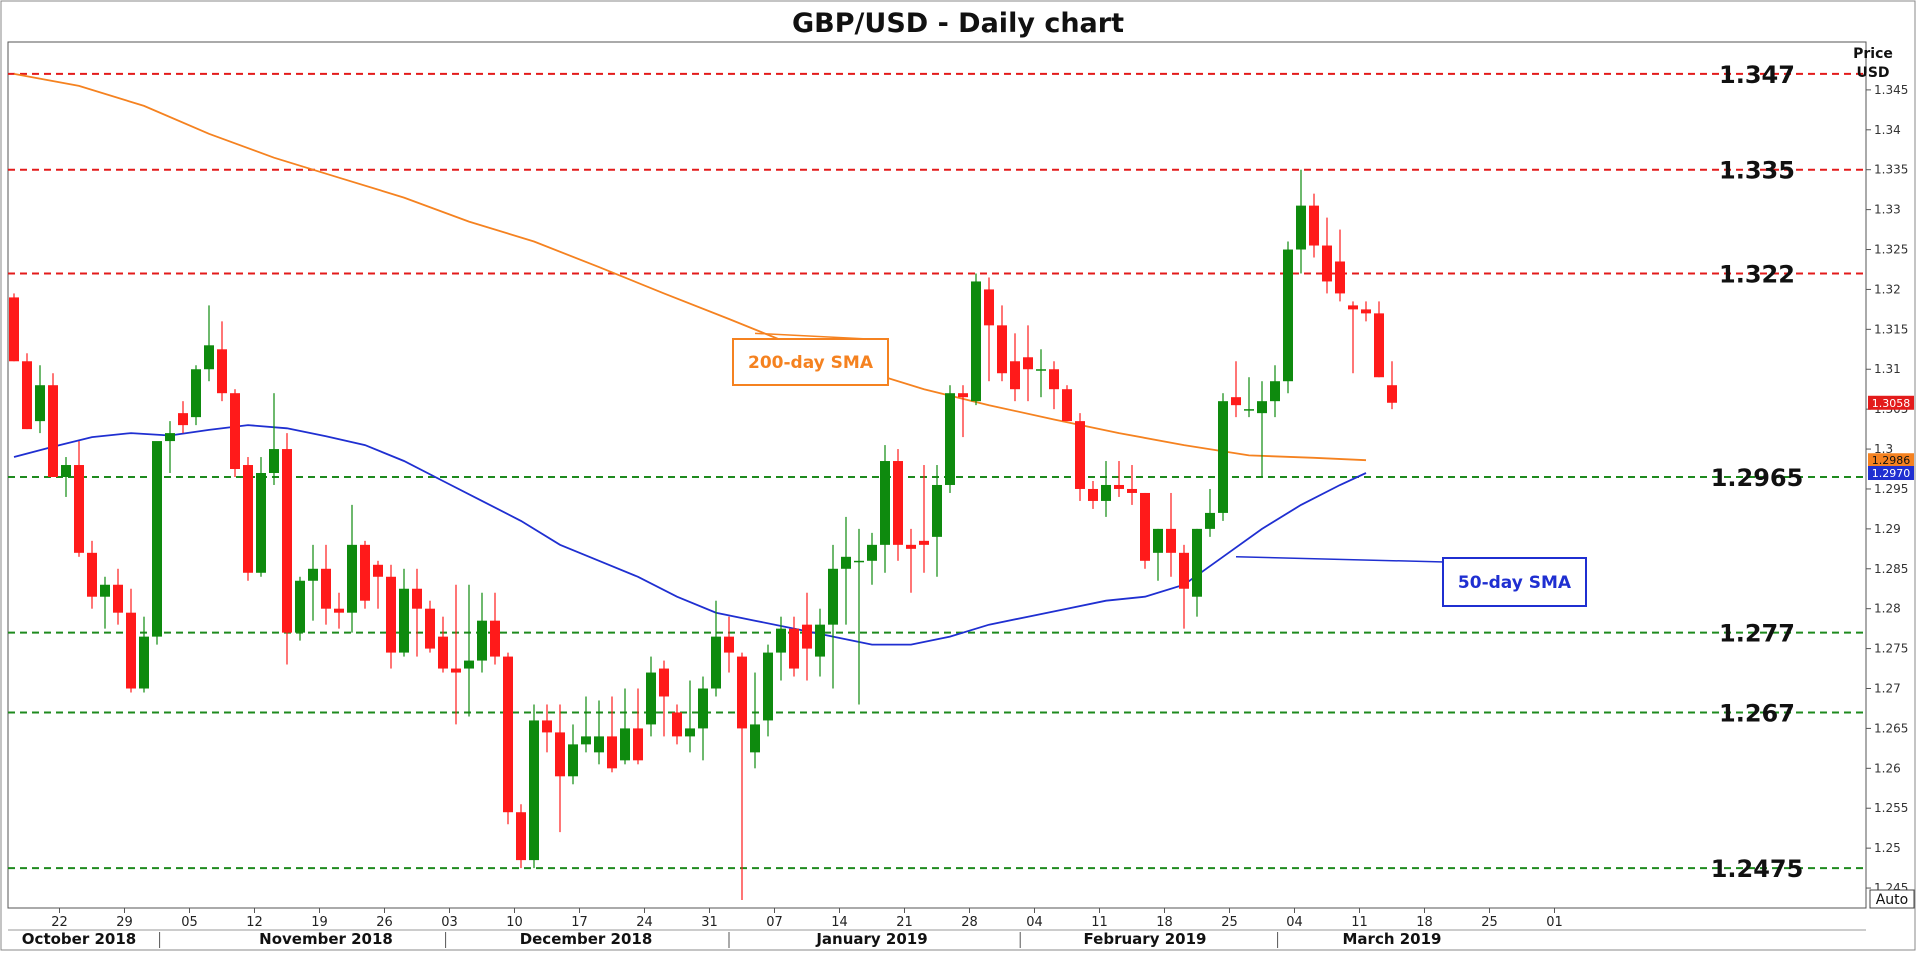 The image size is (1916, 956). What do you see at coordinates (254, 922) in the screenshot?
I see `x-tick-label: 12` at bounding box center [254, 922].